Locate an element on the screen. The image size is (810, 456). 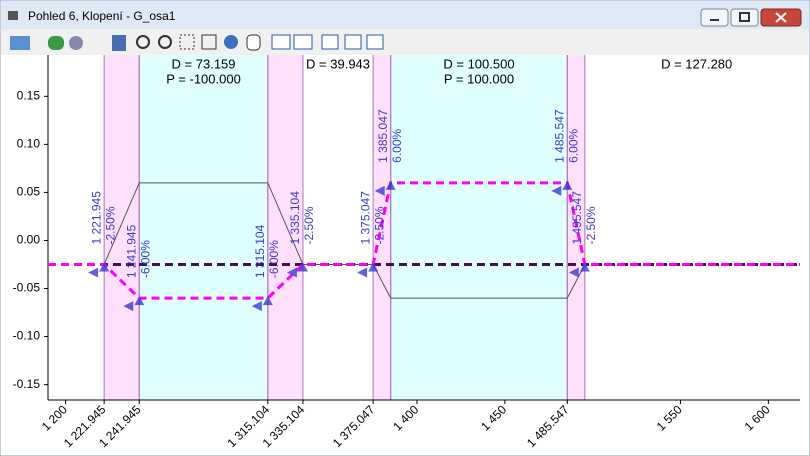
region-label: D = 39.943 is located at coordinates (338, 63).